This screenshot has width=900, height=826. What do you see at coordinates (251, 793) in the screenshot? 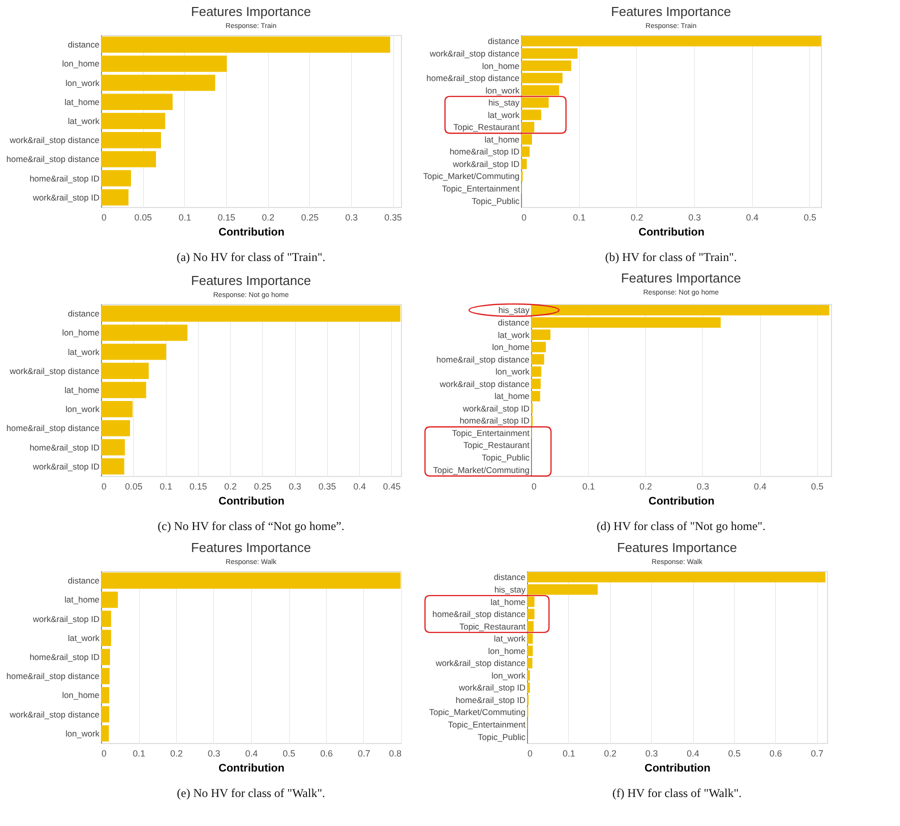
I see `text: (e) No HV for class of "Walk".` at bounding box center [251, 793].